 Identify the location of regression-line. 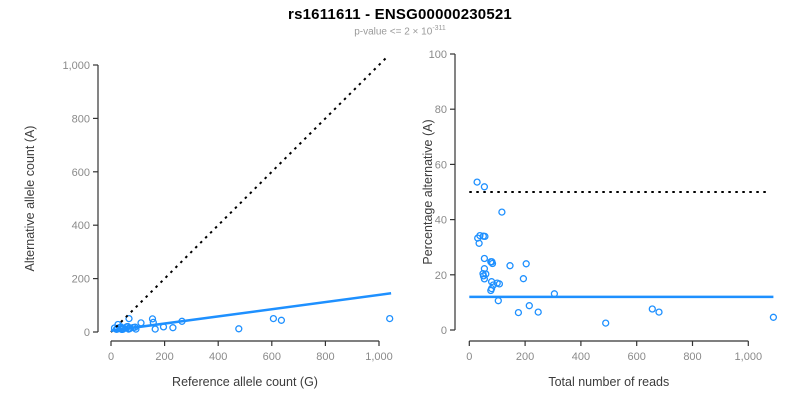
(251, 312).